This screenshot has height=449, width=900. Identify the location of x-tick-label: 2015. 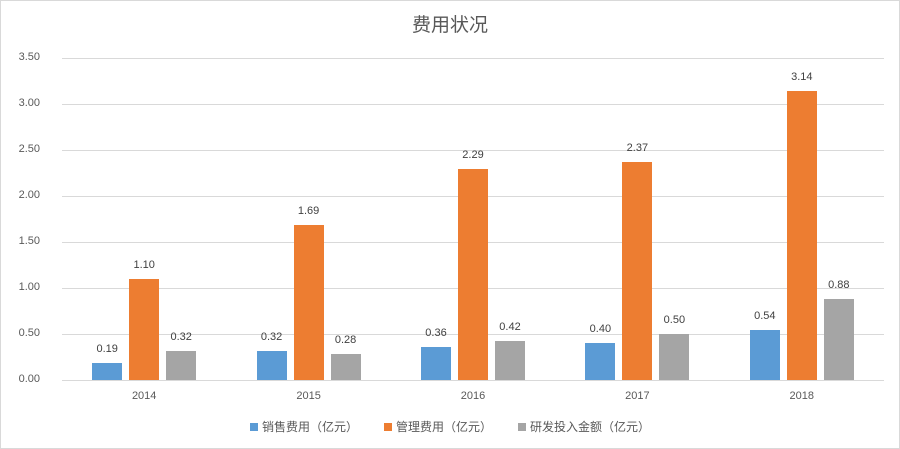
(308, 396).